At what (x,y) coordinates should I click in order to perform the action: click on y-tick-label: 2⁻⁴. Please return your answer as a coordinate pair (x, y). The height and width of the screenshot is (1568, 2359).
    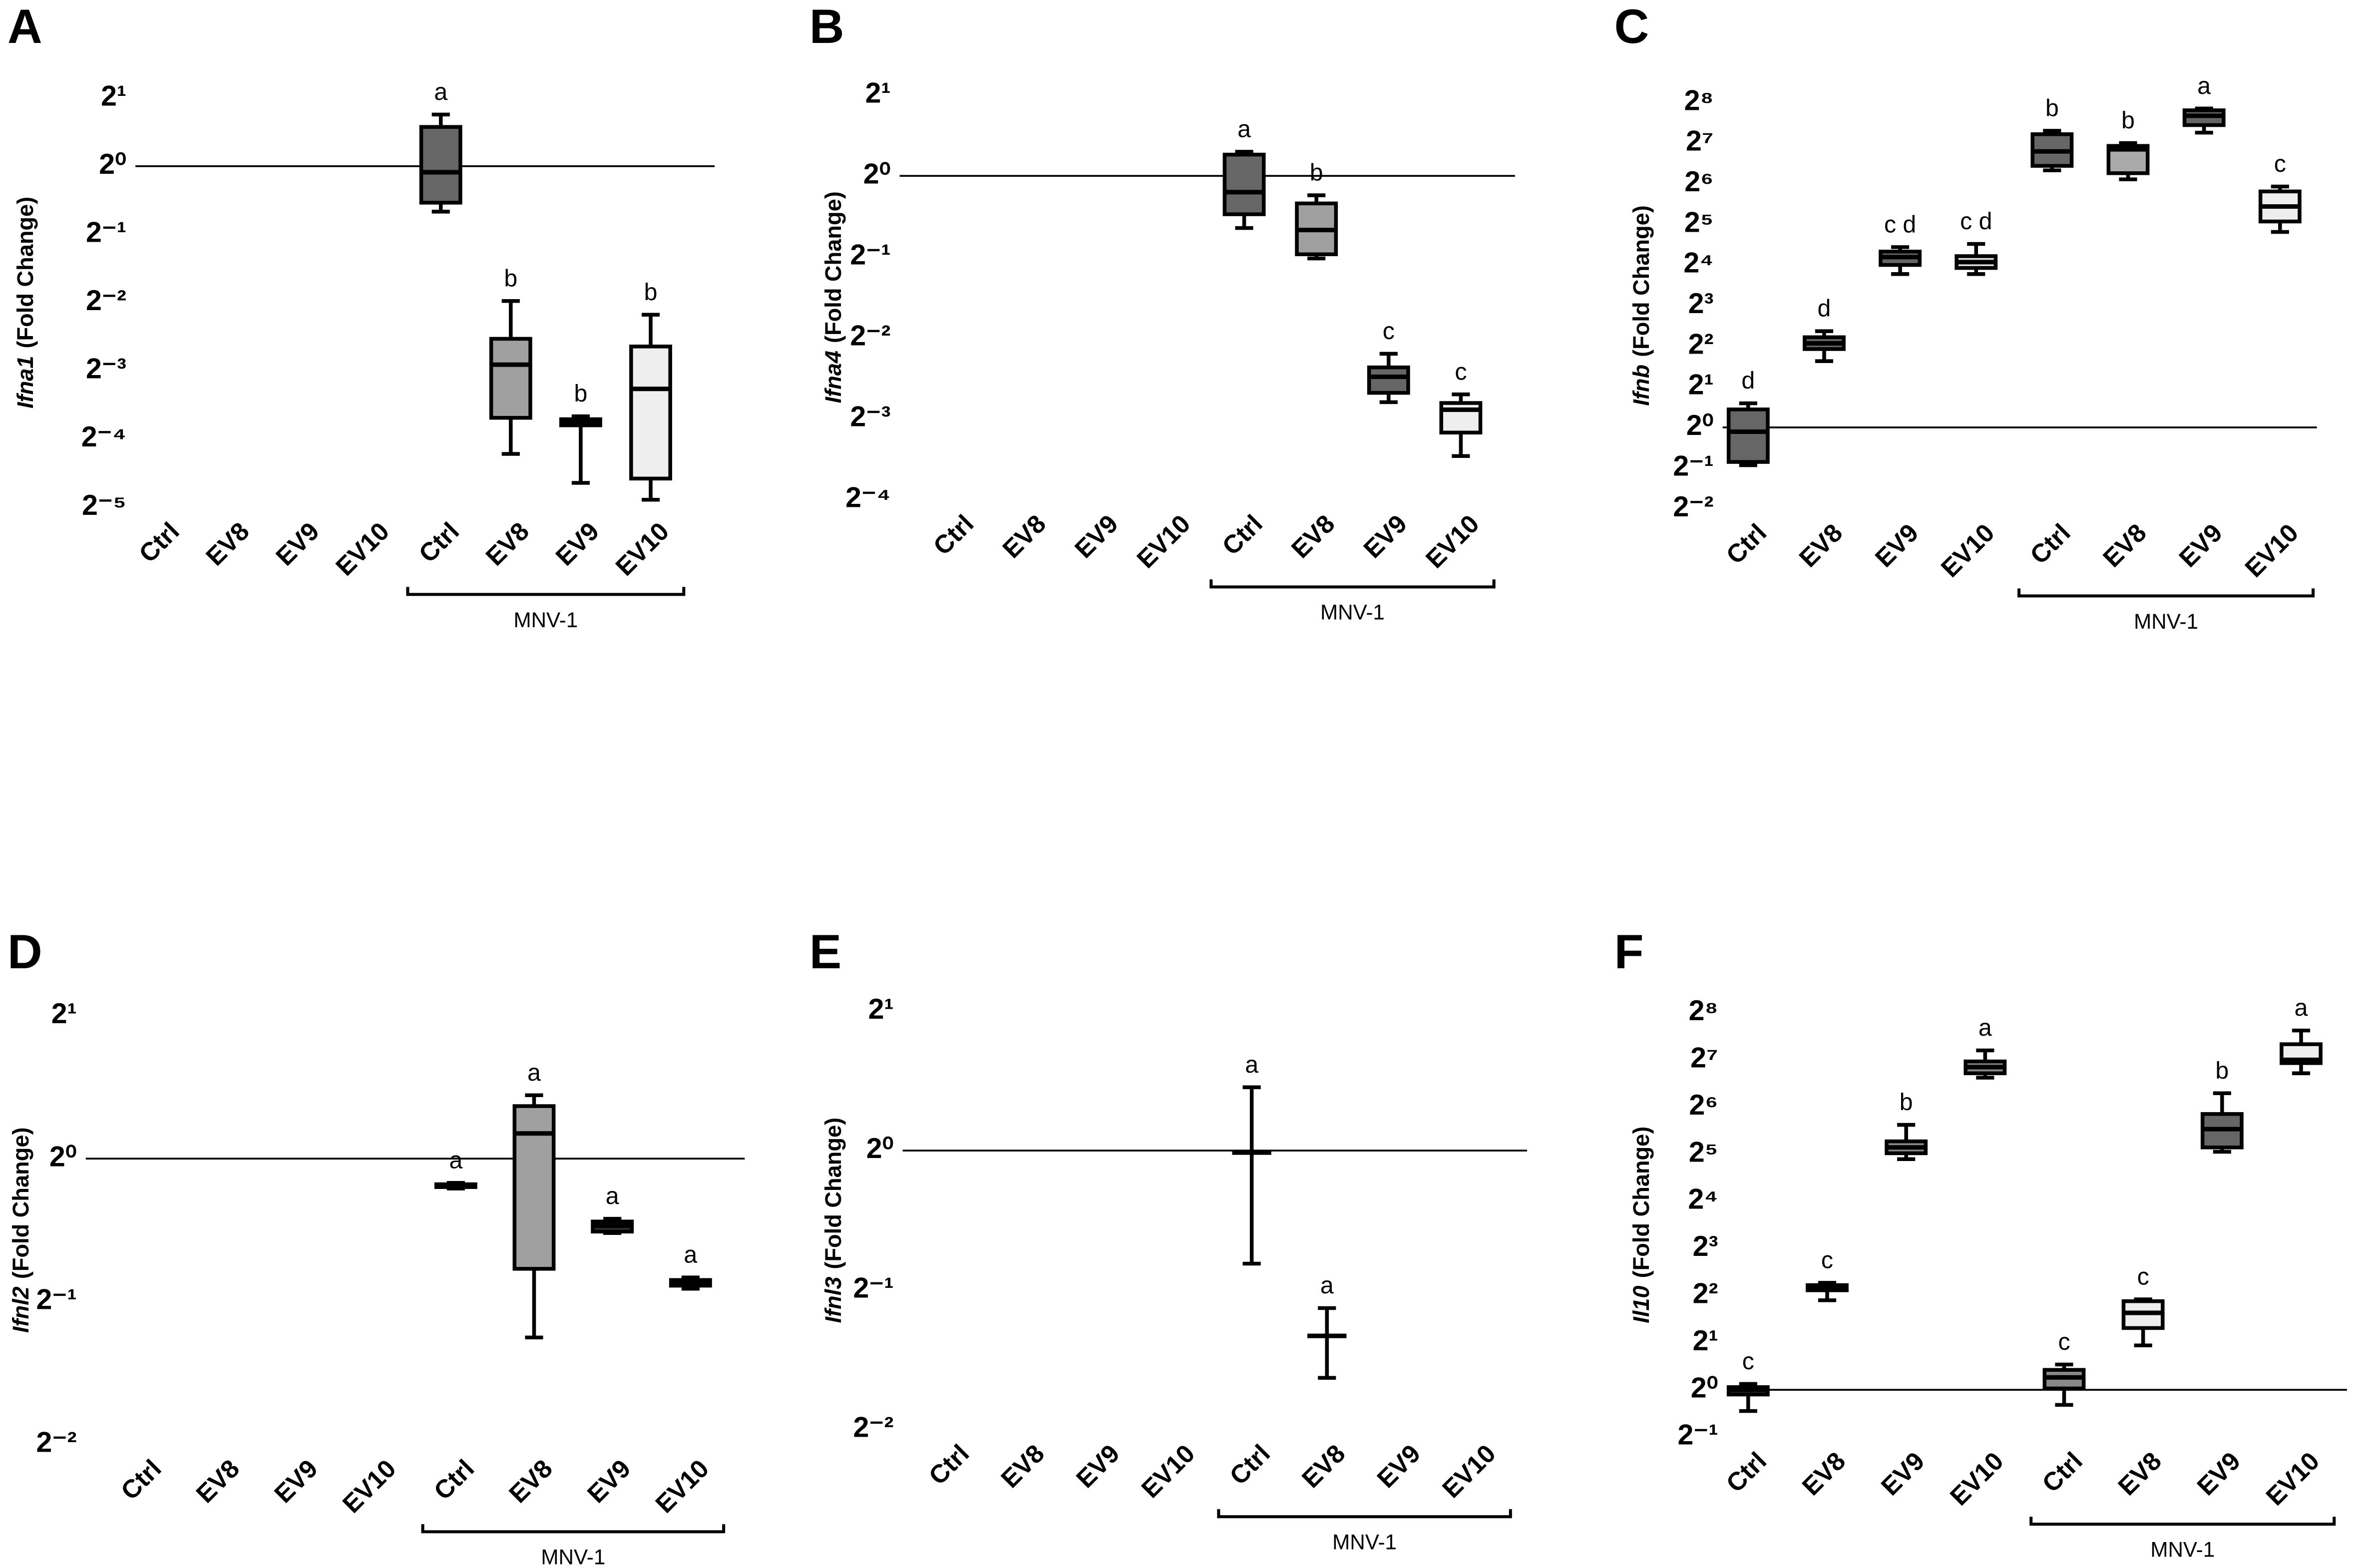
    Looking at the image, I should click on (867, 498).